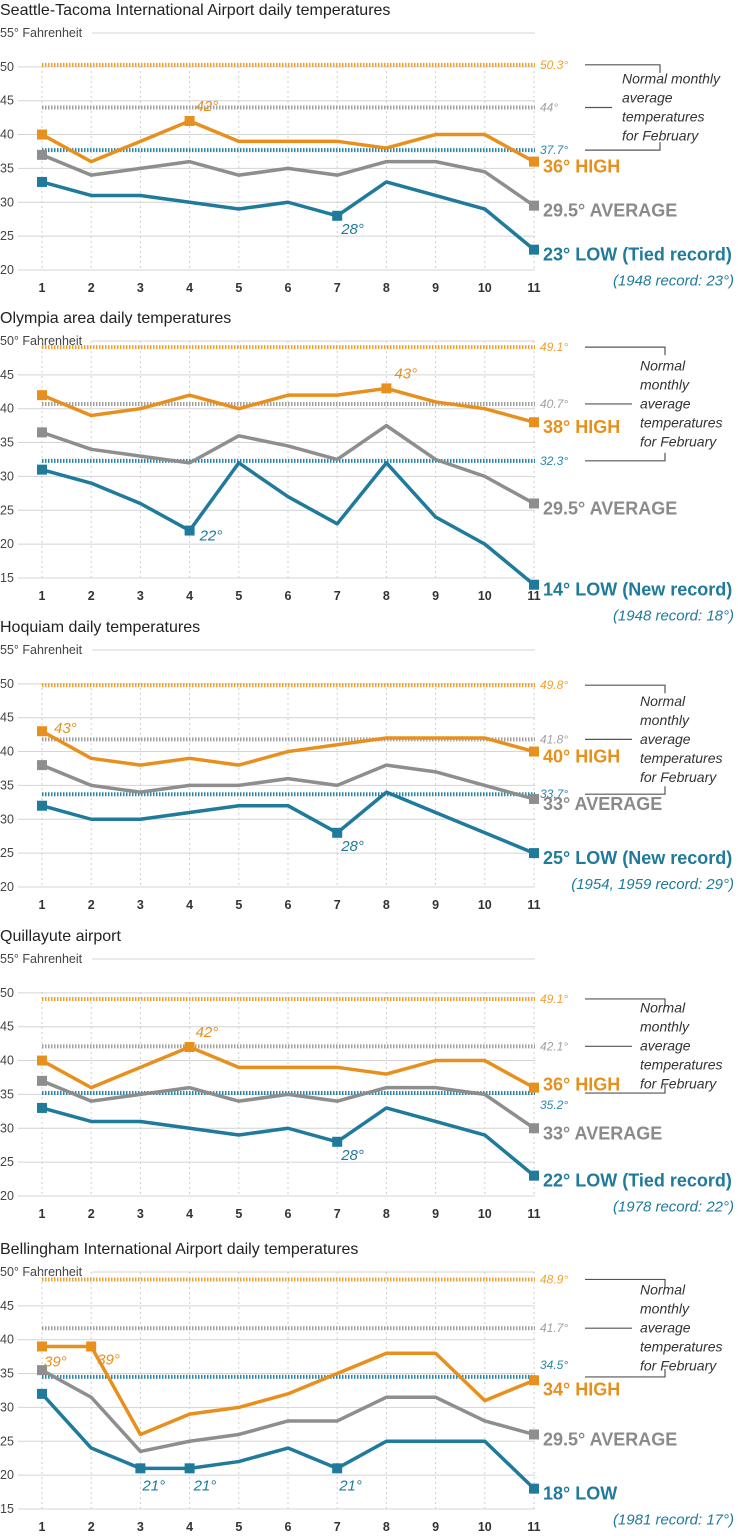 The image size is (738, 1536). Describe the element at coordinates (637, 858) in the screenshot. I see `end-label-low: 25° LOW (New record)` at that location.